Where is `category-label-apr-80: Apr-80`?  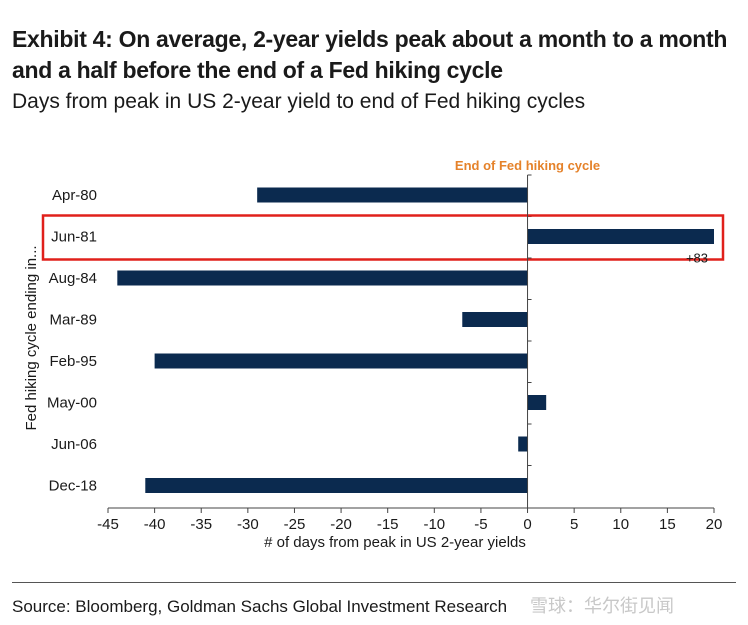 category-label-apr-80: Apr-80 is located at coordinates (74, 195).